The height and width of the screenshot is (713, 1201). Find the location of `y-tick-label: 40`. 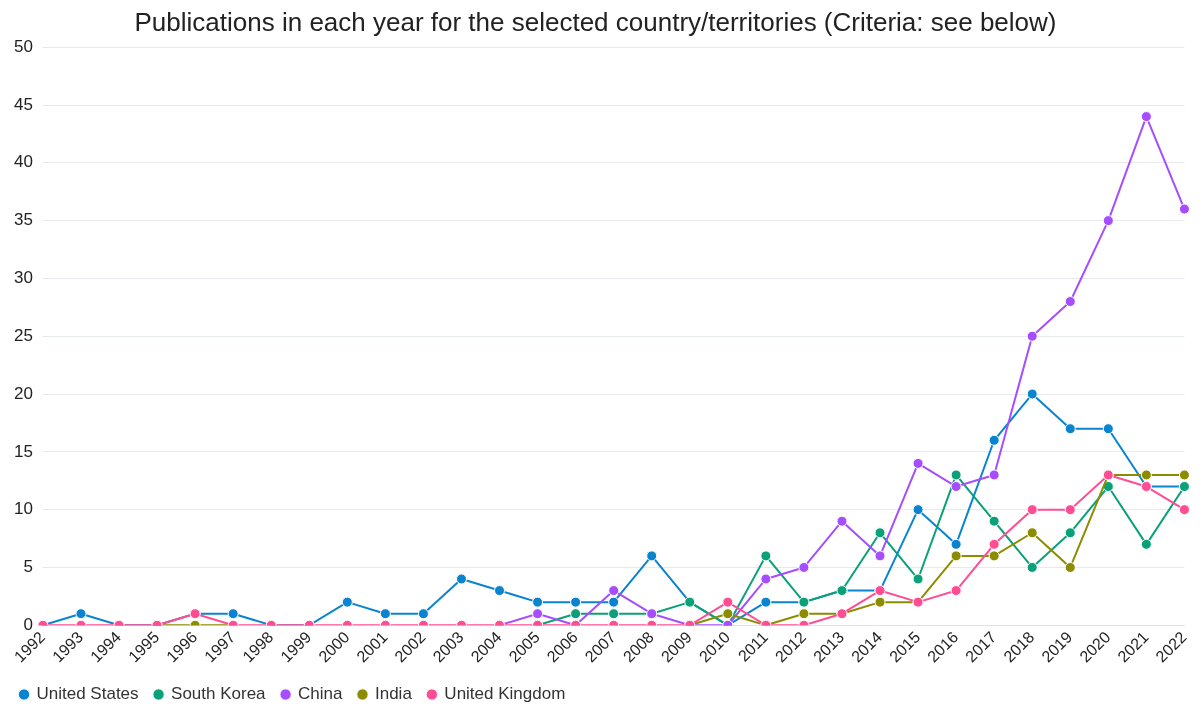

y-tick-label: 40 is located at coordinates (23, 162).